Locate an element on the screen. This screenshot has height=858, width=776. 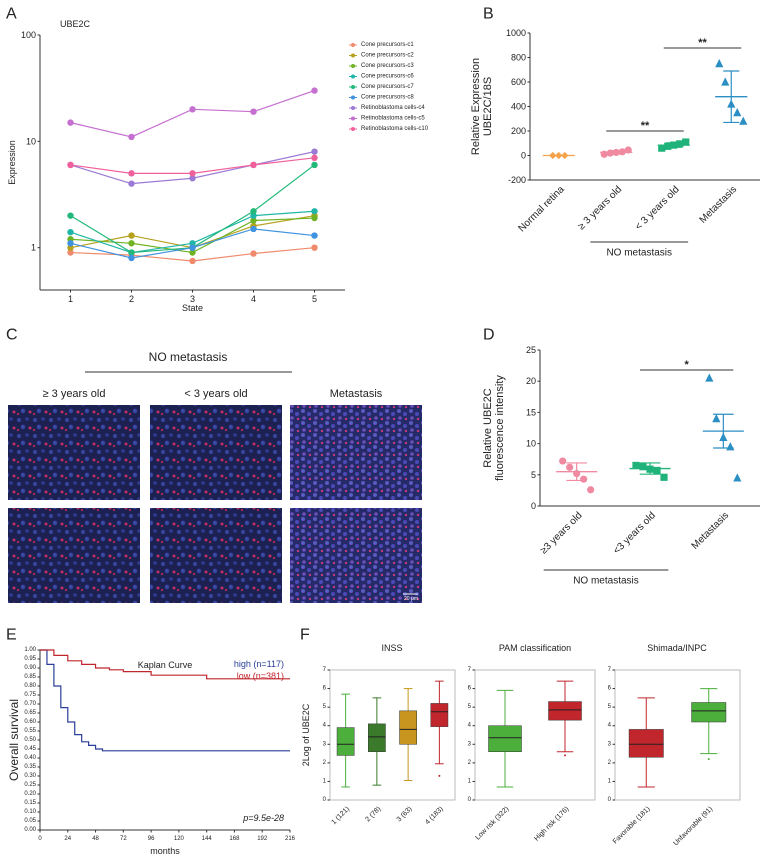
plot-frame is located at coordinates (392, 735).